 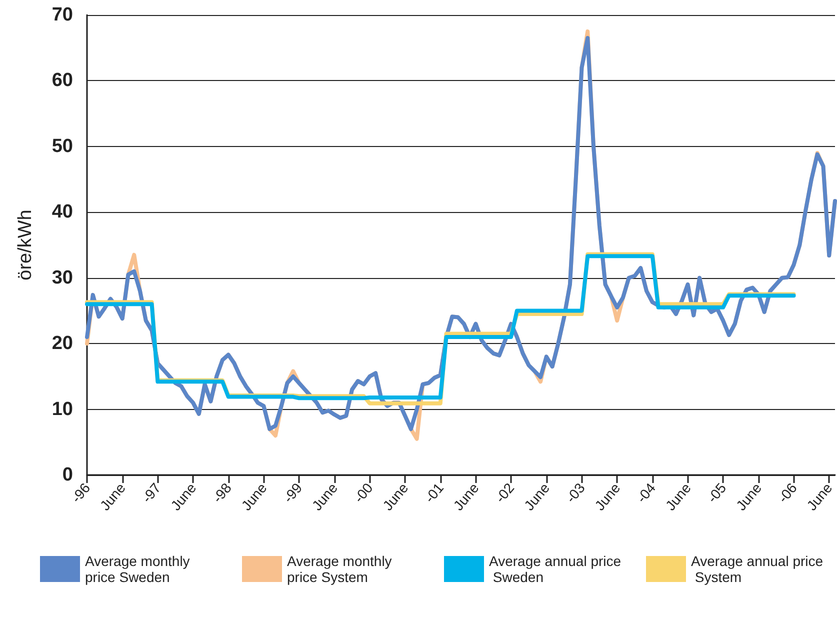 What do you see at coordinates (62, 15) in the screenshot?
I see `y-tick-label: 70` at bounding box center [62, 15].